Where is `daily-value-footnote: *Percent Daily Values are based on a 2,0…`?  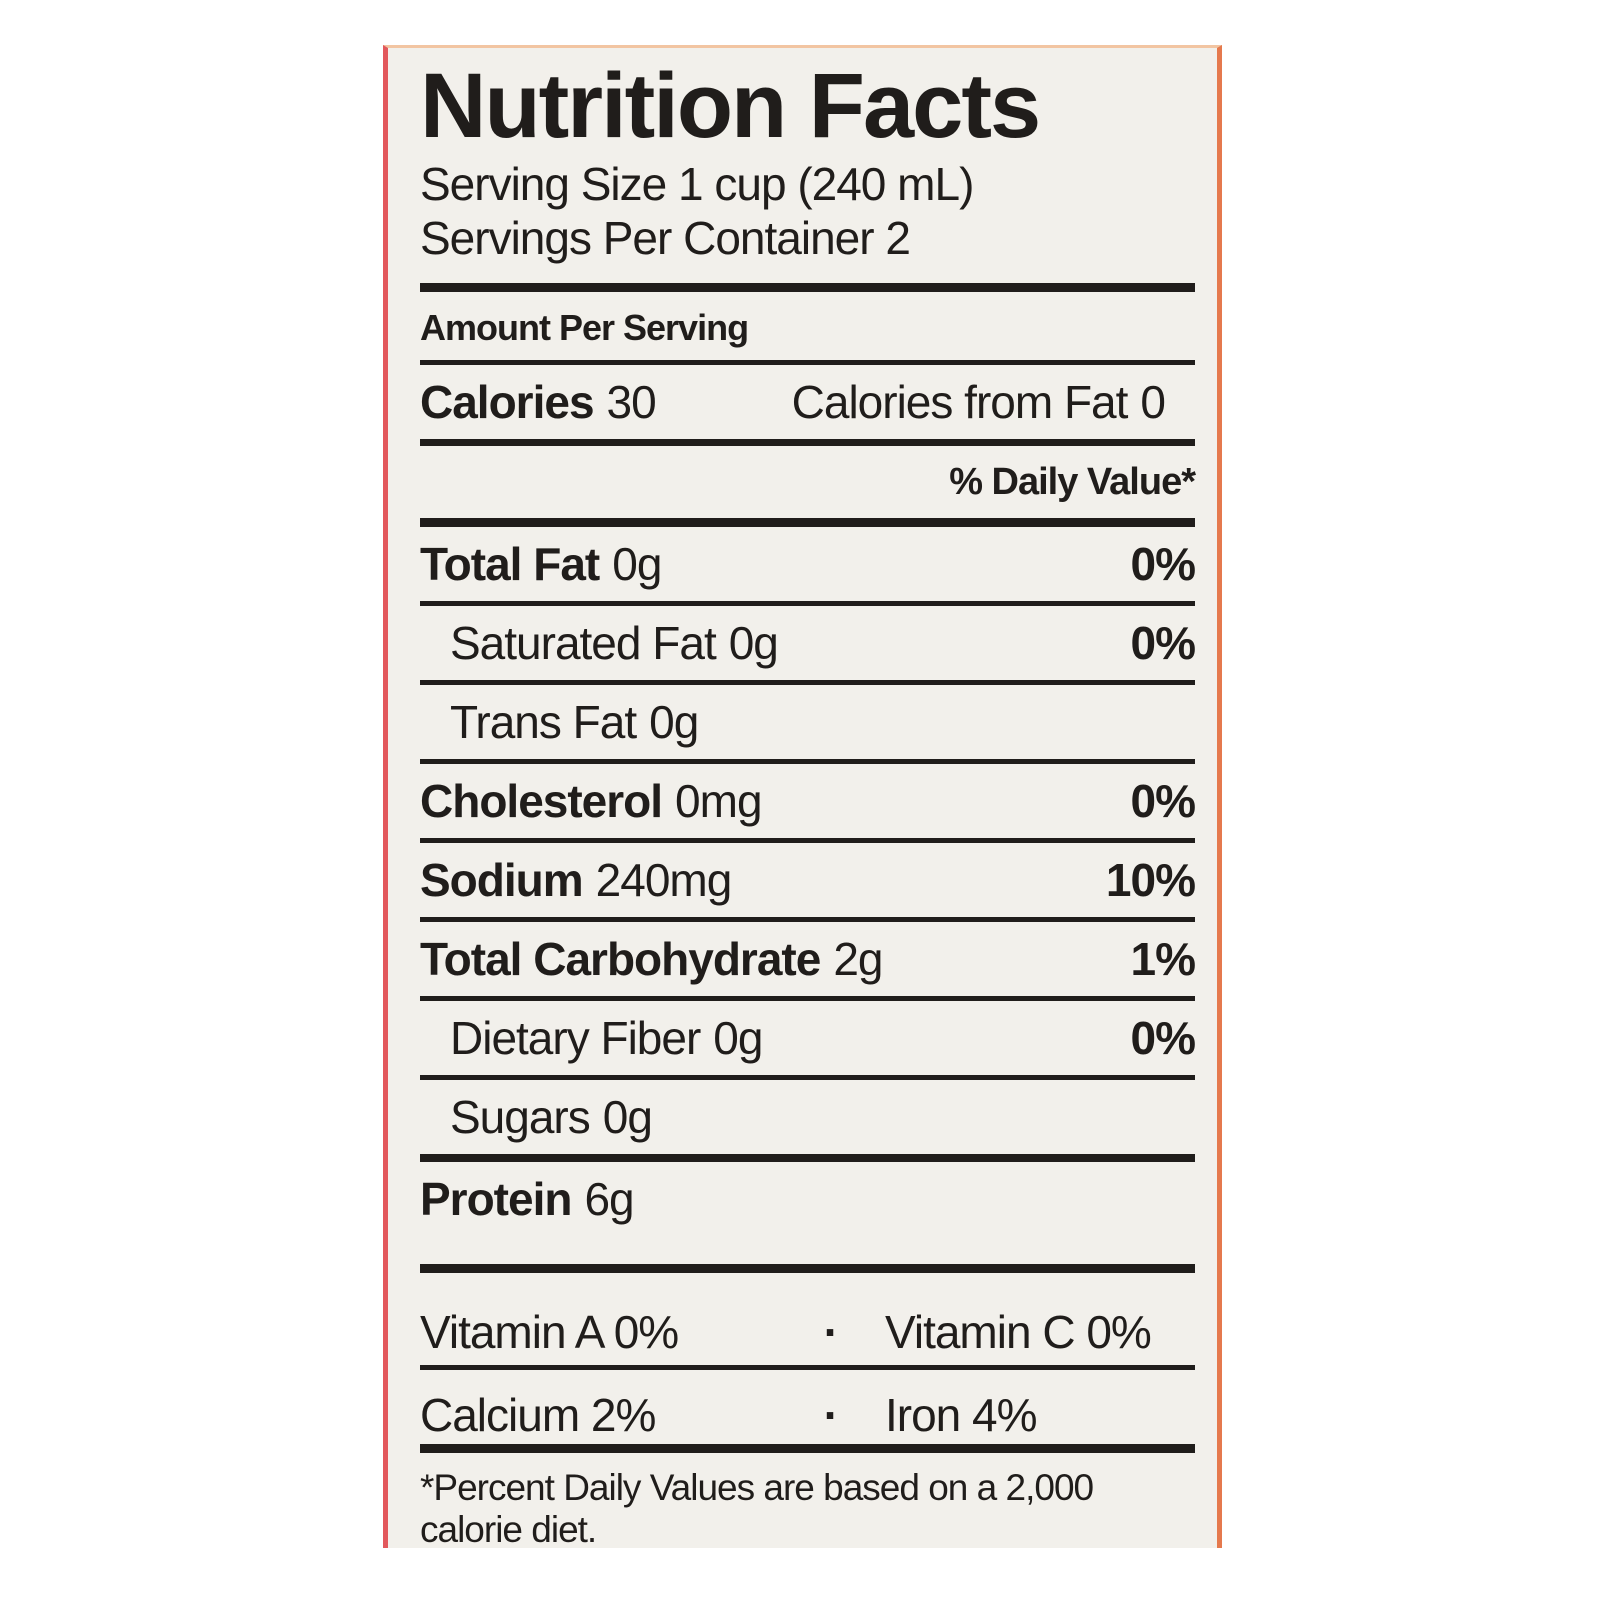 daily-value-footnote: *Percent Daily Values are based on a 2,0… is located at coordinates (757, 1508).